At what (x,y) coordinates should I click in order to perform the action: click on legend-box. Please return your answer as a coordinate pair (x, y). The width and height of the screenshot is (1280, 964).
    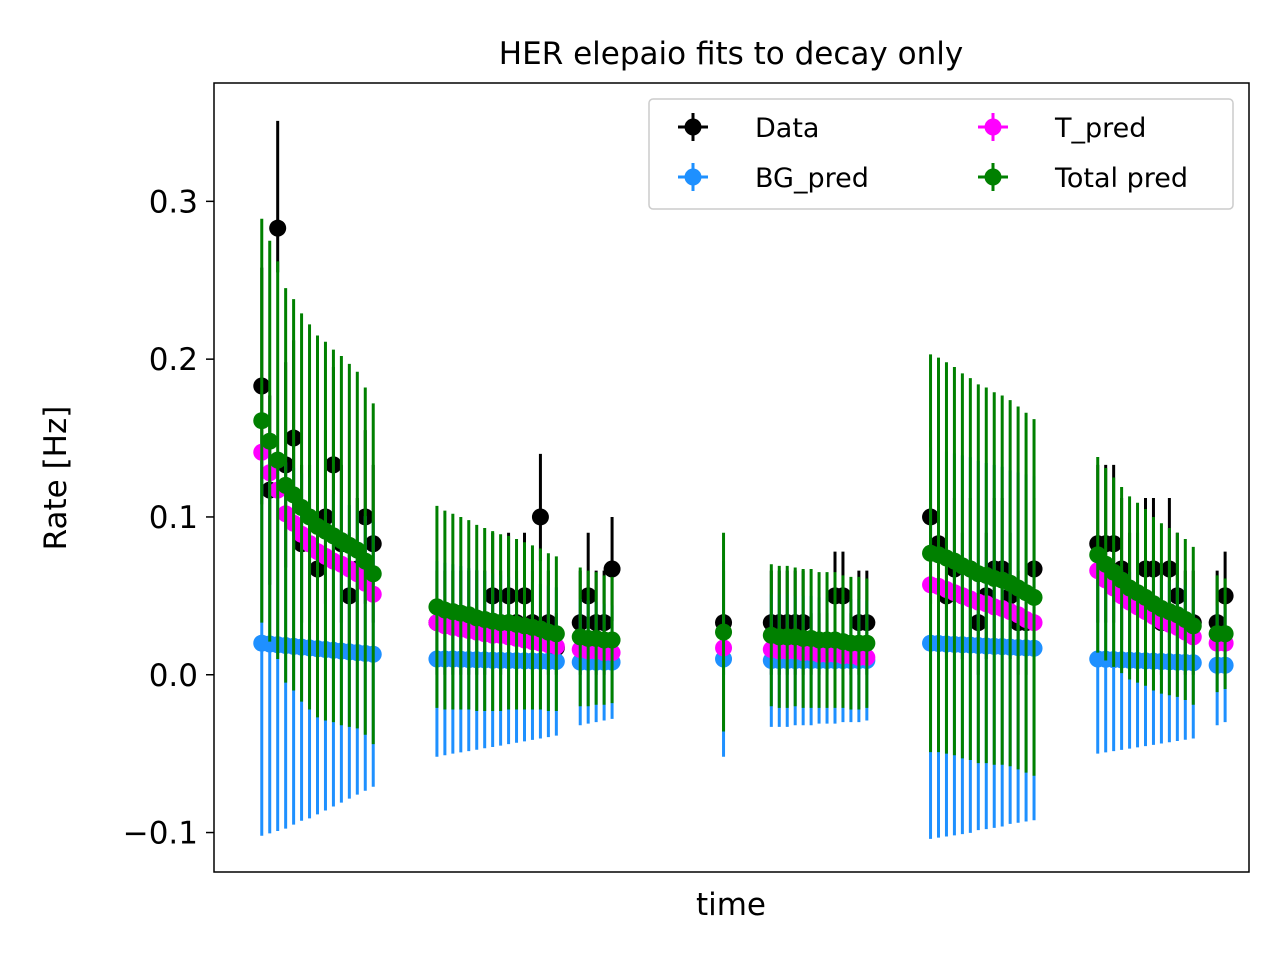
    Looking at the image, I should click on (941, 154).